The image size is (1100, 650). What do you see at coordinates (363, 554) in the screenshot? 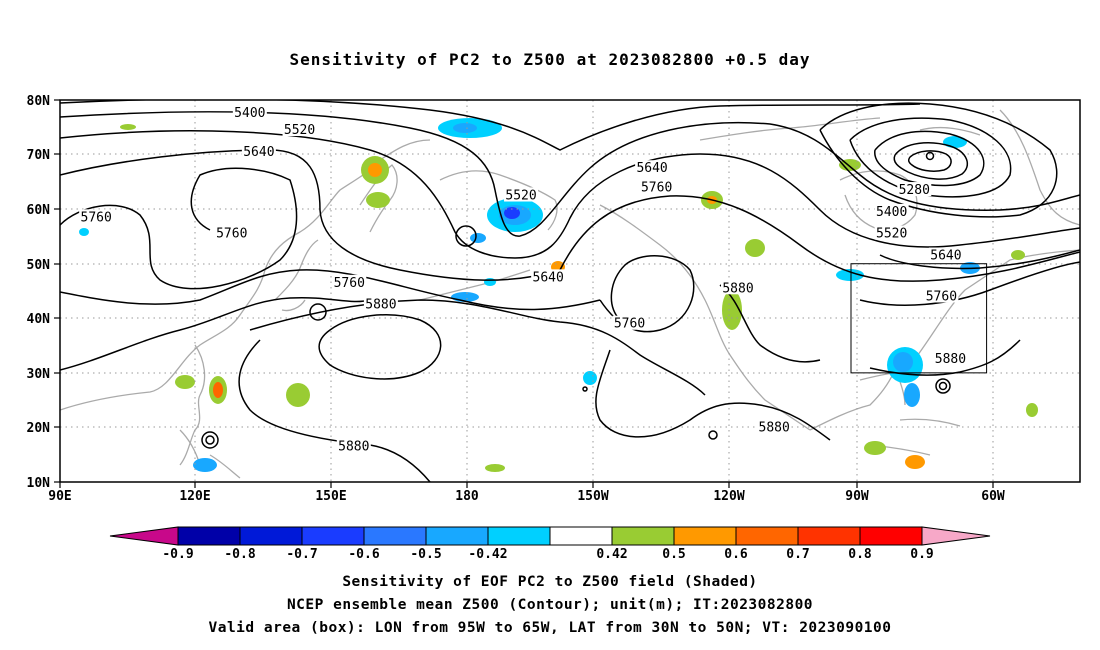
I see `colorbar-label: -0.6` at bounding box center [363, 554].